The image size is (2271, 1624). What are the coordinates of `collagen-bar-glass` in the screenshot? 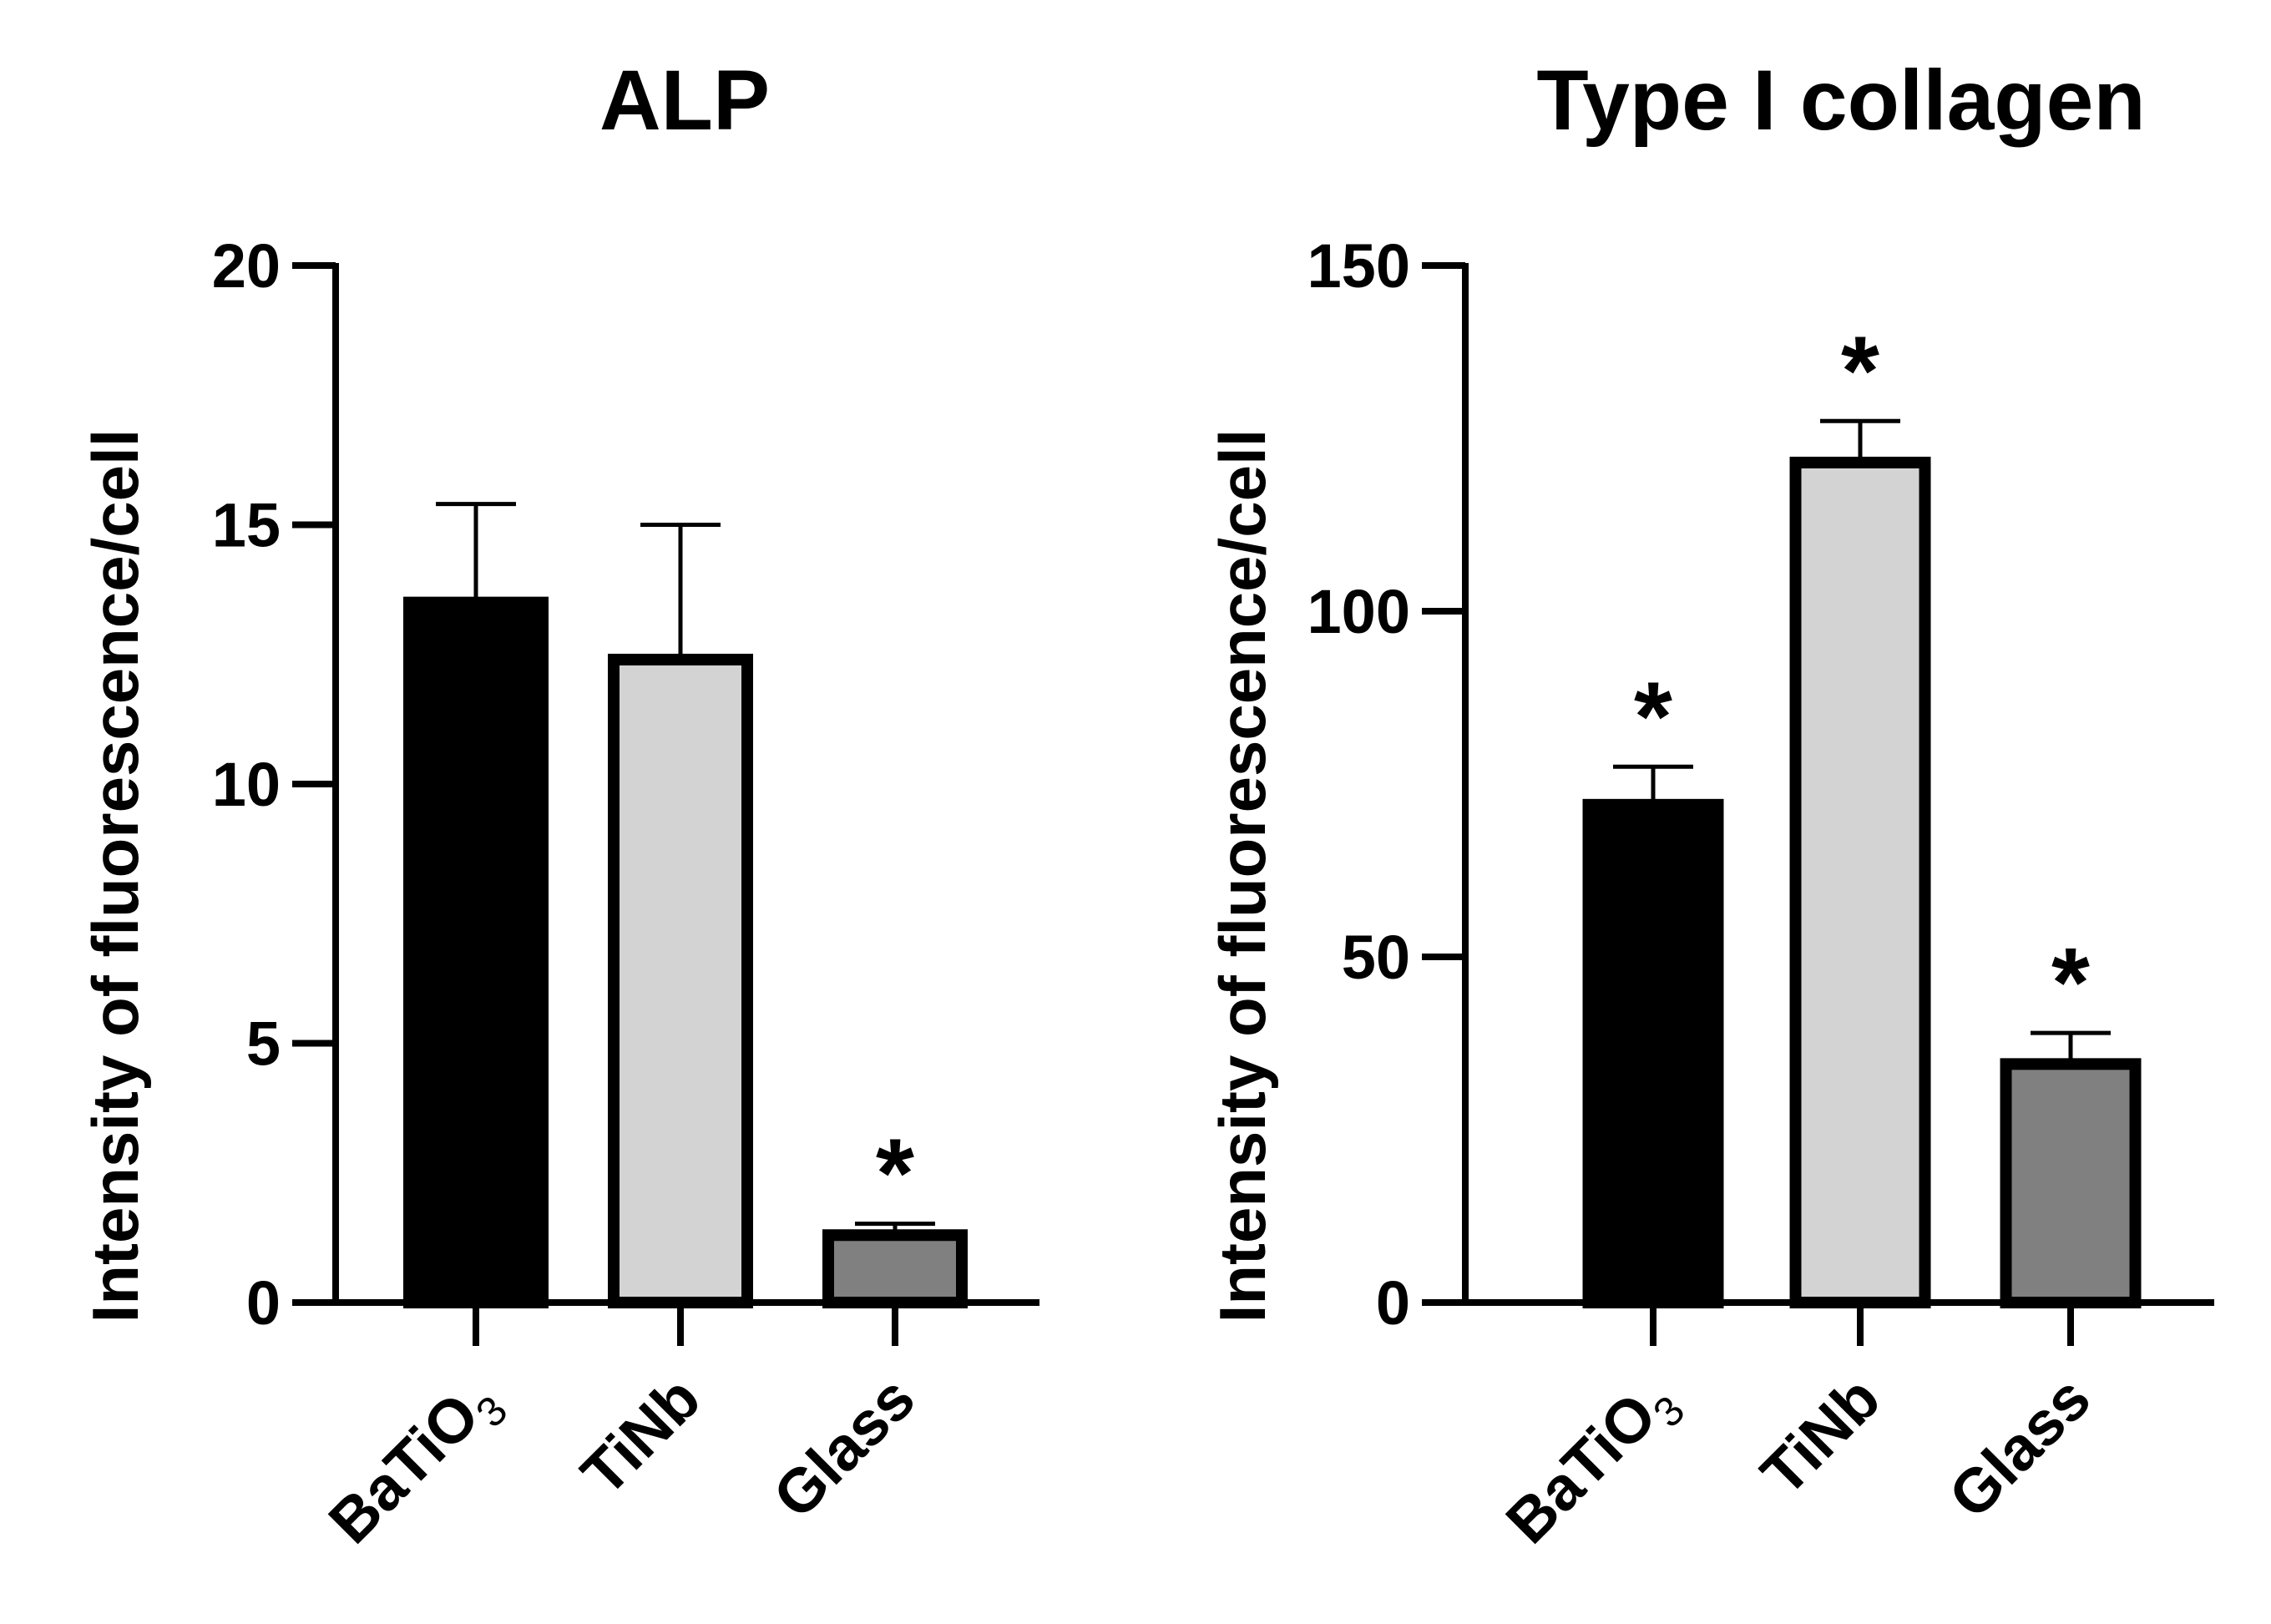 It's located at (2071, 1183).